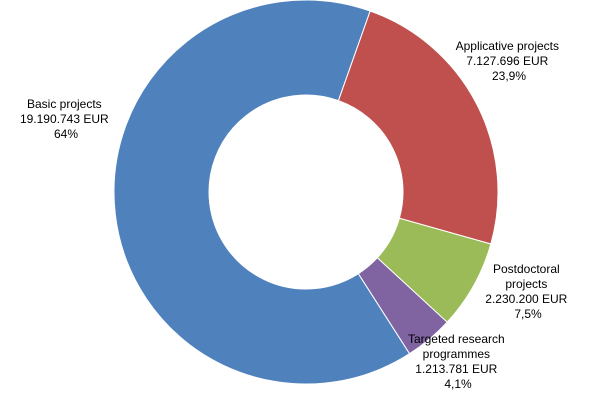  Describe the element at coordinates (509, 76) in the screenshot. I see `label-applicative-line-3: 23,9%` at that location.